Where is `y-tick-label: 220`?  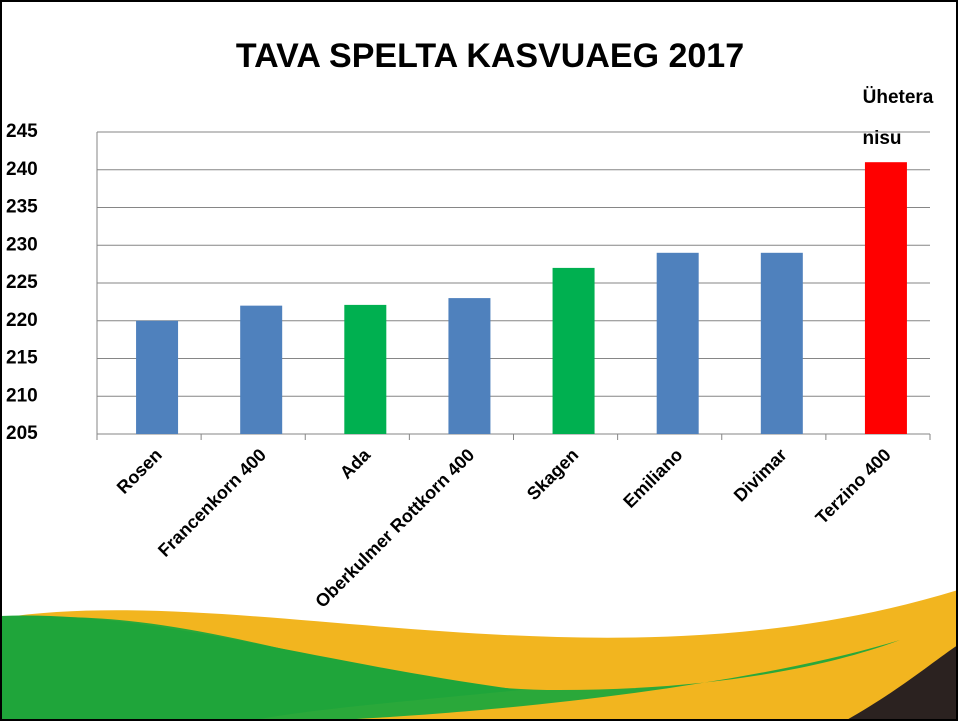 y-tick-label: 220 is located at coordinates (22, 320).